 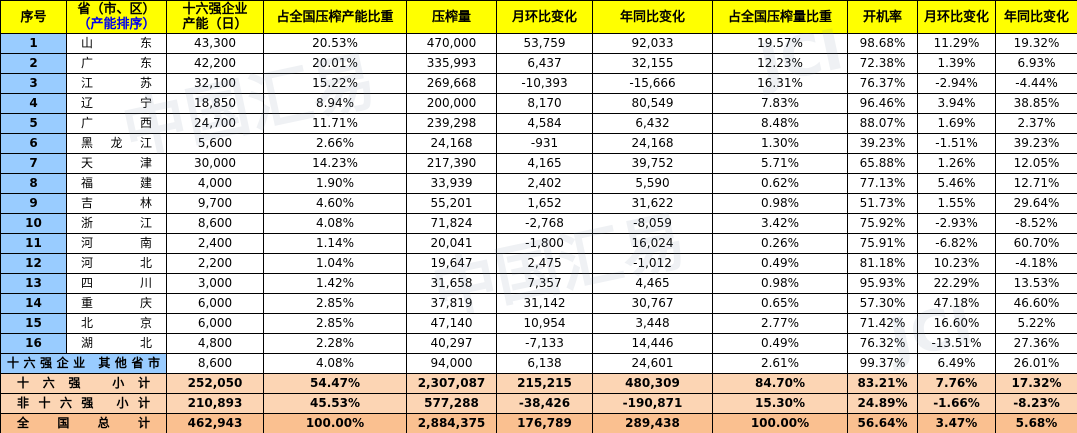 I want to click on cell-rate: 57.30%, so click(x=882, y=303).